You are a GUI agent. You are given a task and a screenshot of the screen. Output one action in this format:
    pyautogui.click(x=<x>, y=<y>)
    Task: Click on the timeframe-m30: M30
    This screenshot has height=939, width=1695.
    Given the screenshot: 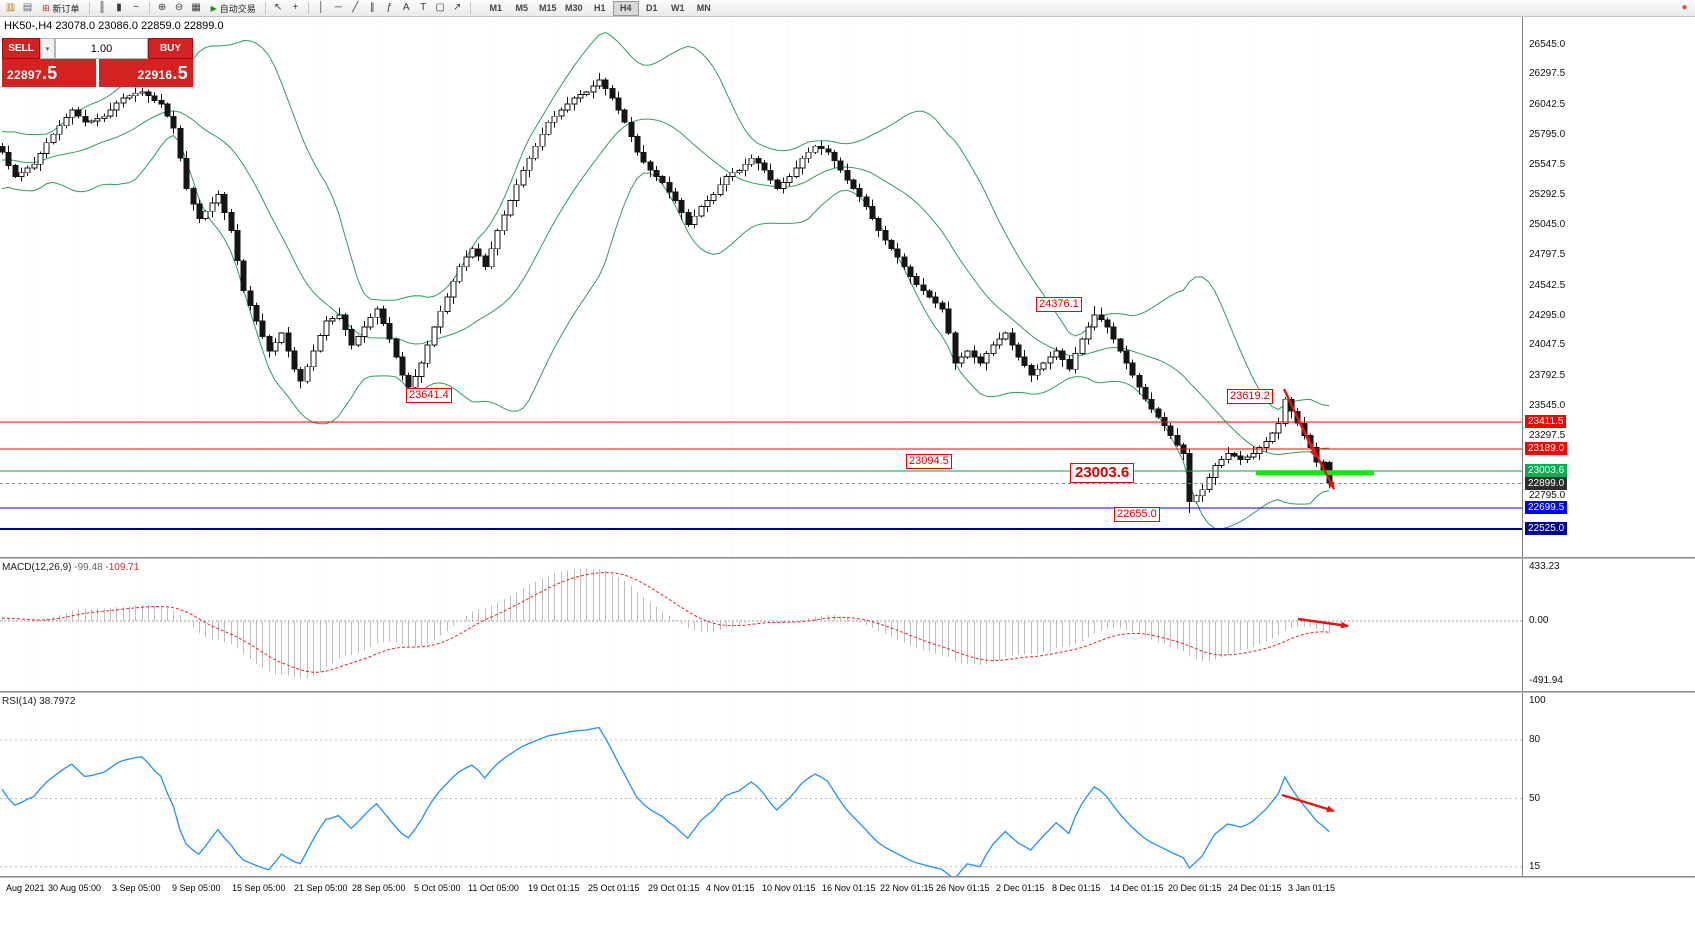 What is the action you would take?
    pyautogui.click(x=574, y=8)
    